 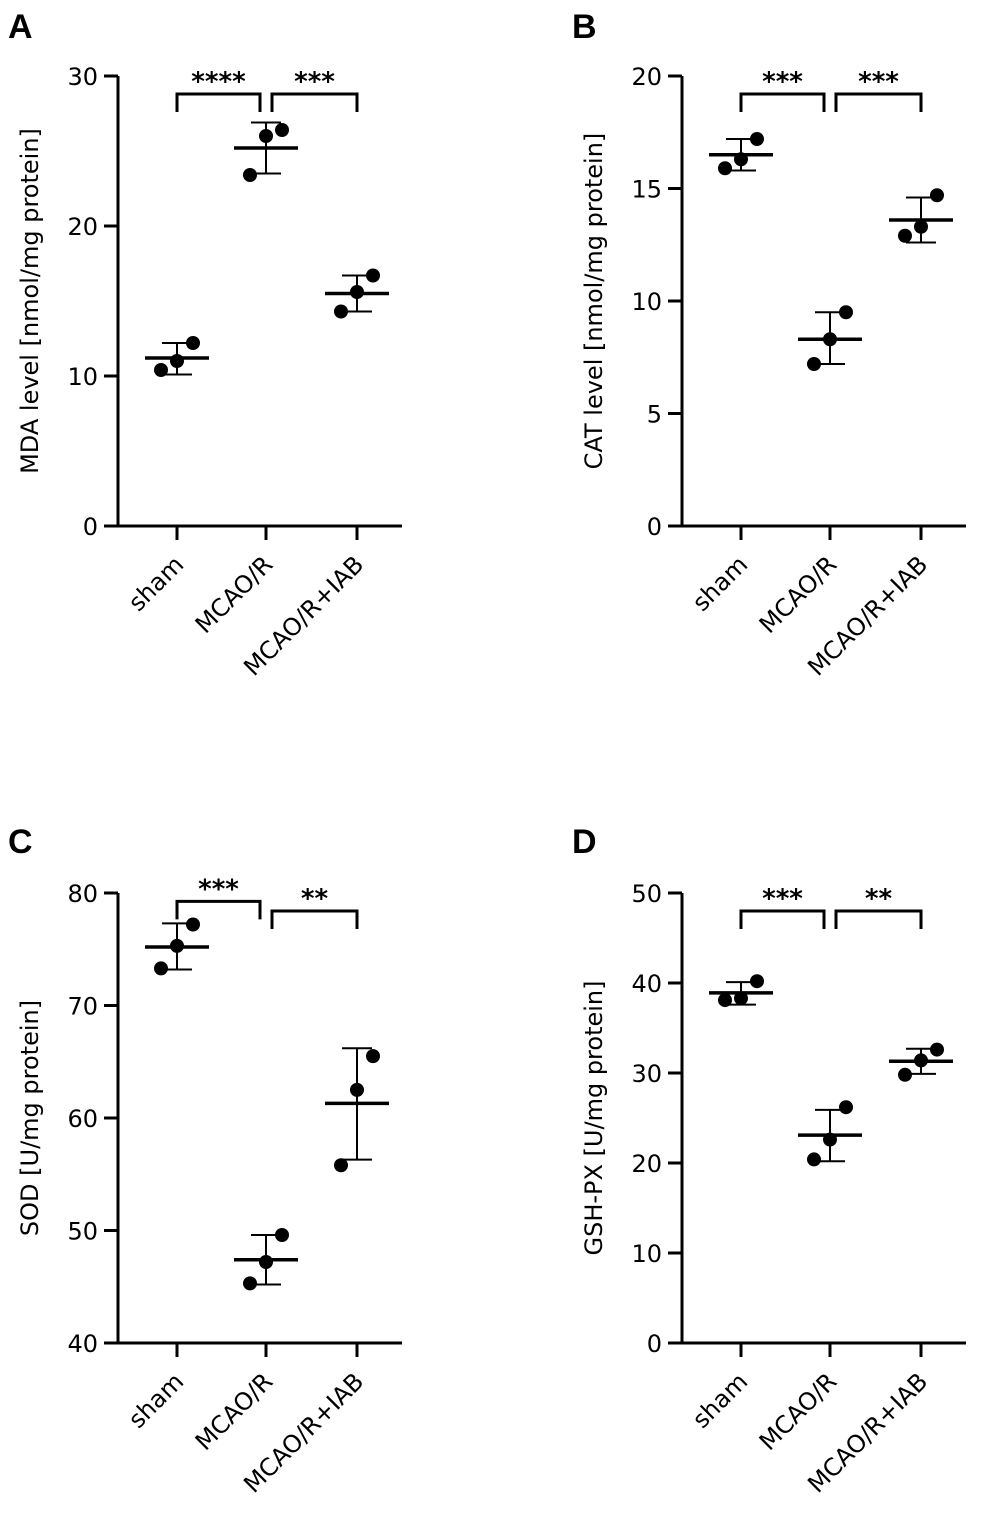 I want to click on y-axis-label: CAT level [nmol/mg protein], so click(x=594, y=301).